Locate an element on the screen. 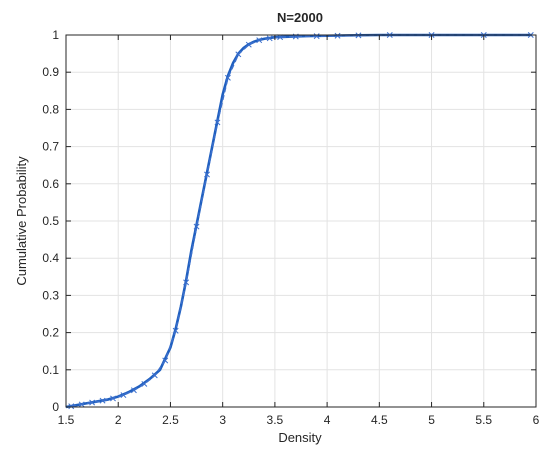 This screenshot has width=554, height=457. x-tick-label: 2 is located at coordinates (118, 420).